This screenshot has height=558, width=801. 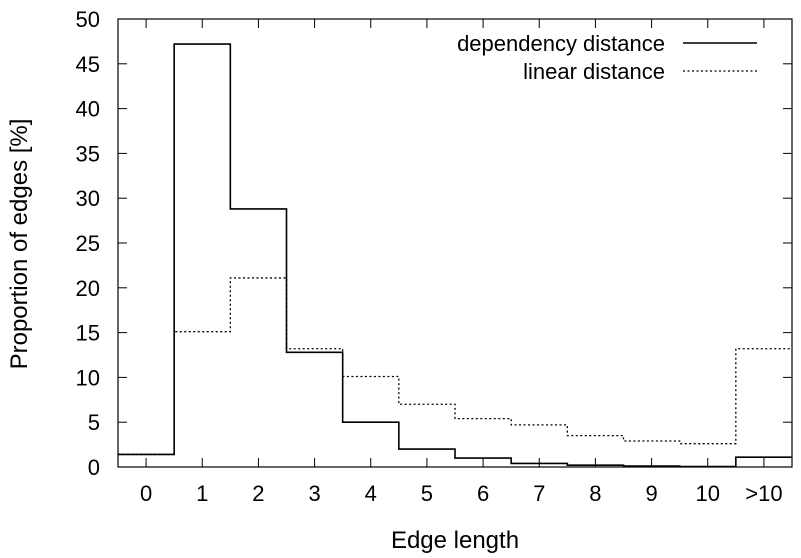 I want to click on legend-label: linear distance, so click(x=594, y=71).